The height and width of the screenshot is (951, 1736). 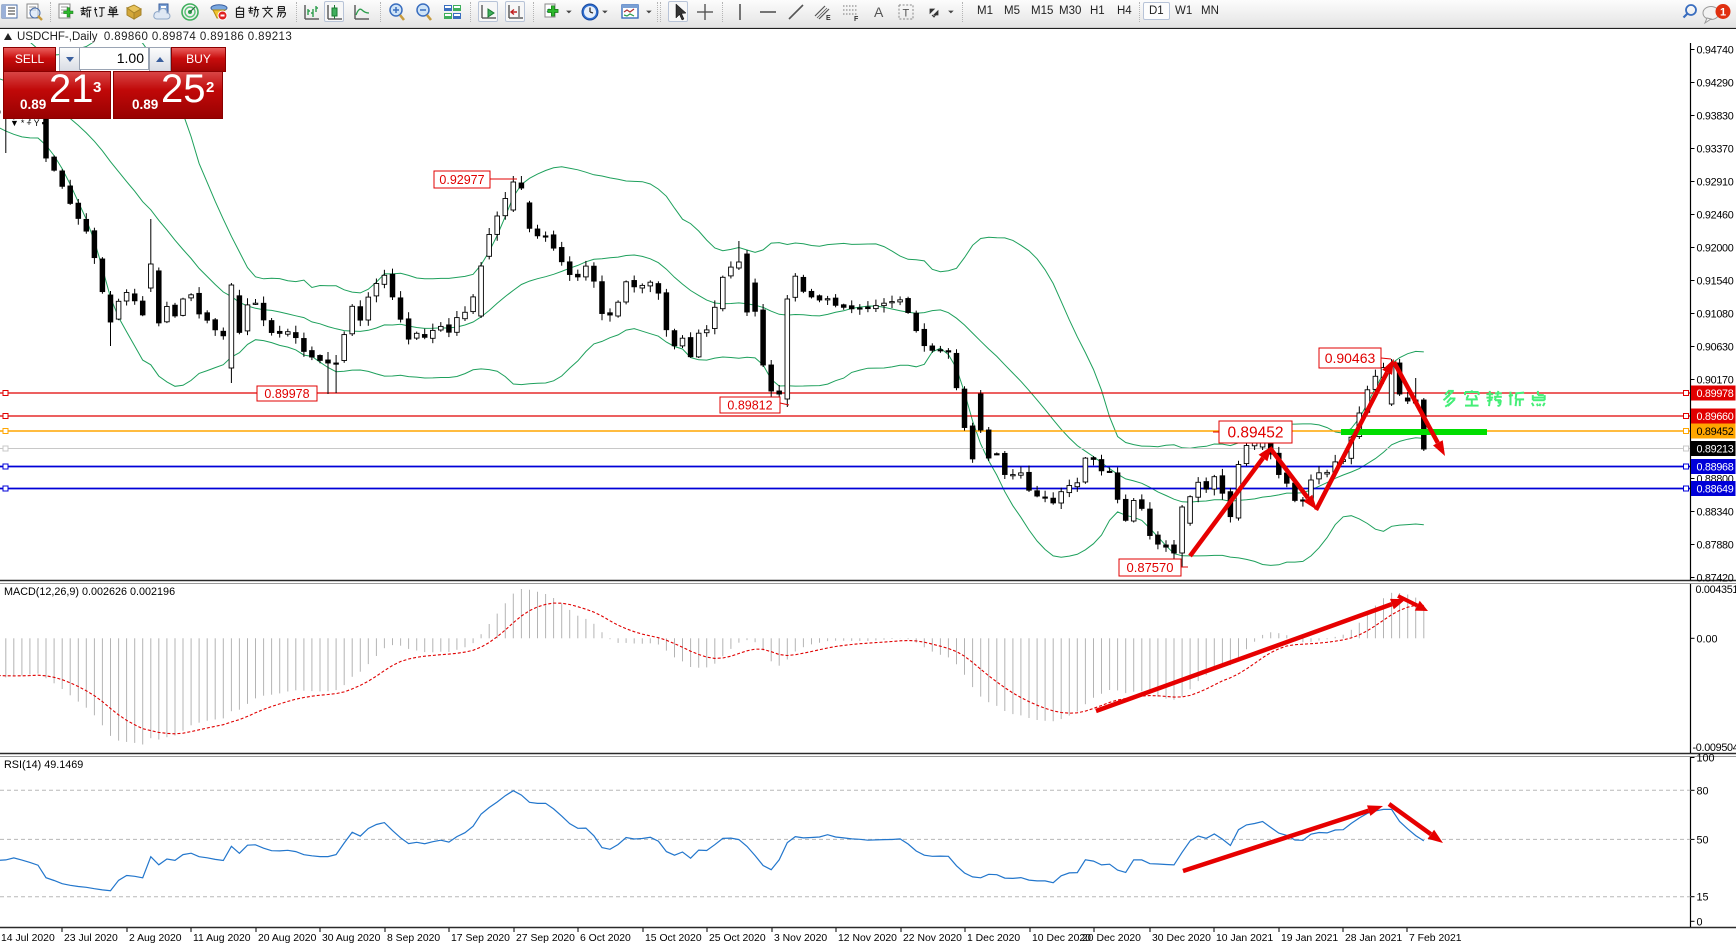 I want to click on svg-text: 0.92460, so click(x=1715, y=216).